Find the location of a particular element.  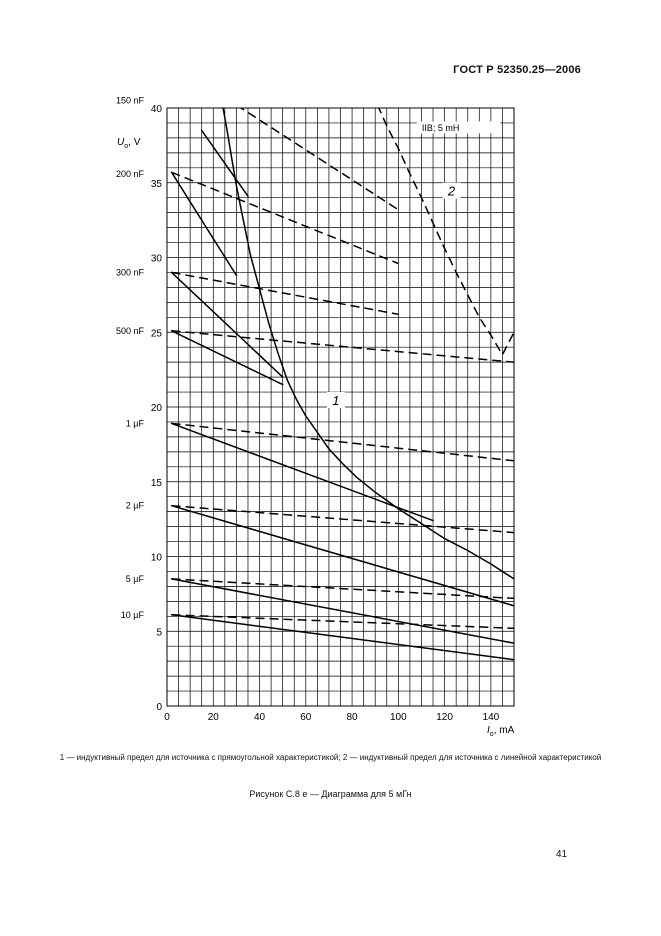

y-tick-label: 5 is located at coordinates (159, 632).